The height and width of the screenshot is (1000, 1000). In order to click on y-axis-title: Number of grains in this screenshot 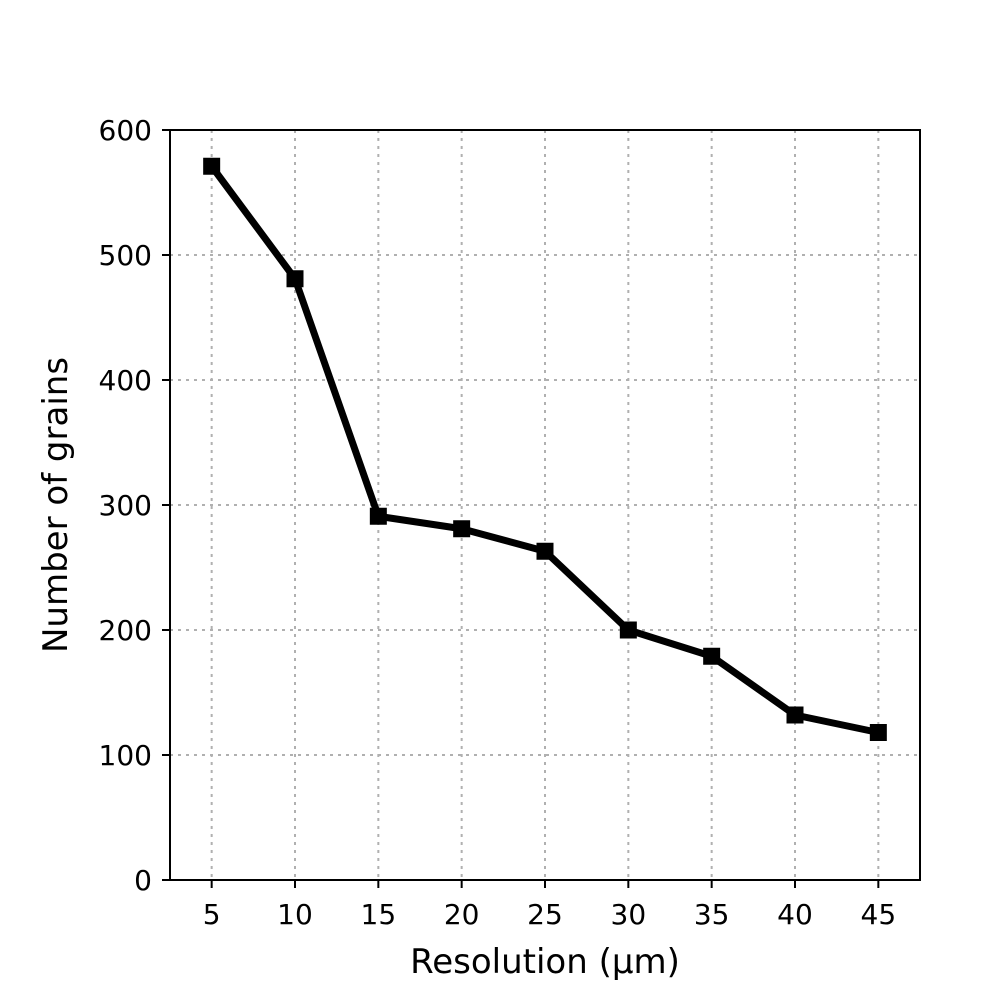, I will do `click(56, 505)`.